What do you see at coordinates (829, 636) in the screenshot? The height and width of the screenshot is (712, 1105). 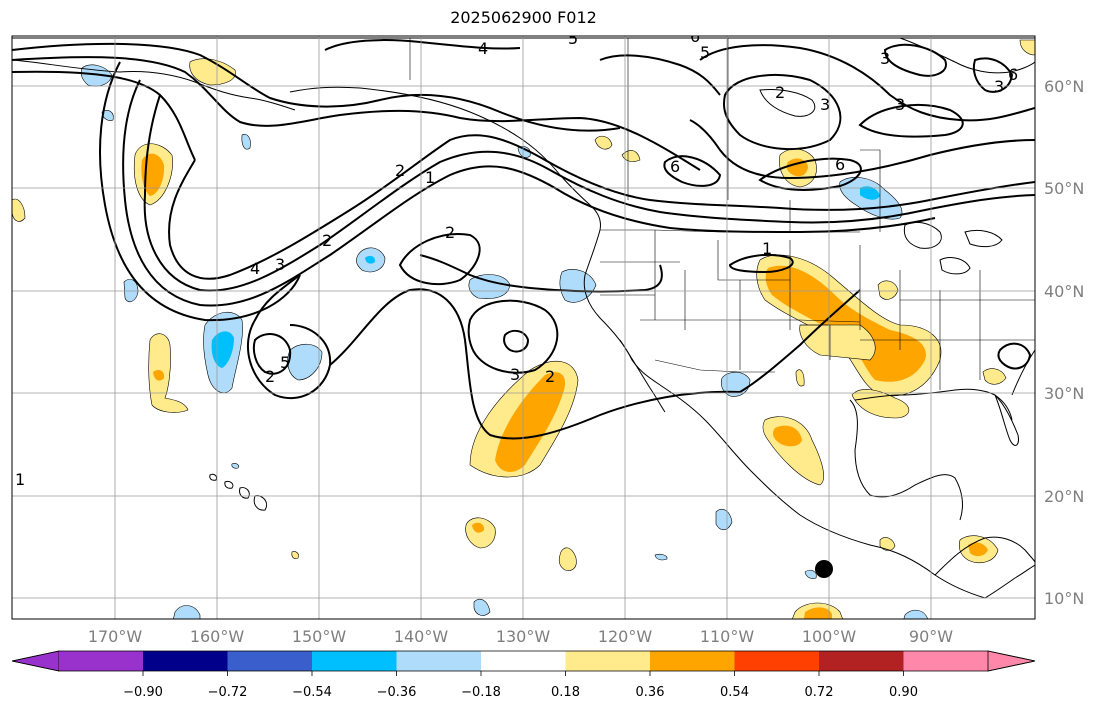 I see `lon-label: 100°W` at bounding box center [829, 636].